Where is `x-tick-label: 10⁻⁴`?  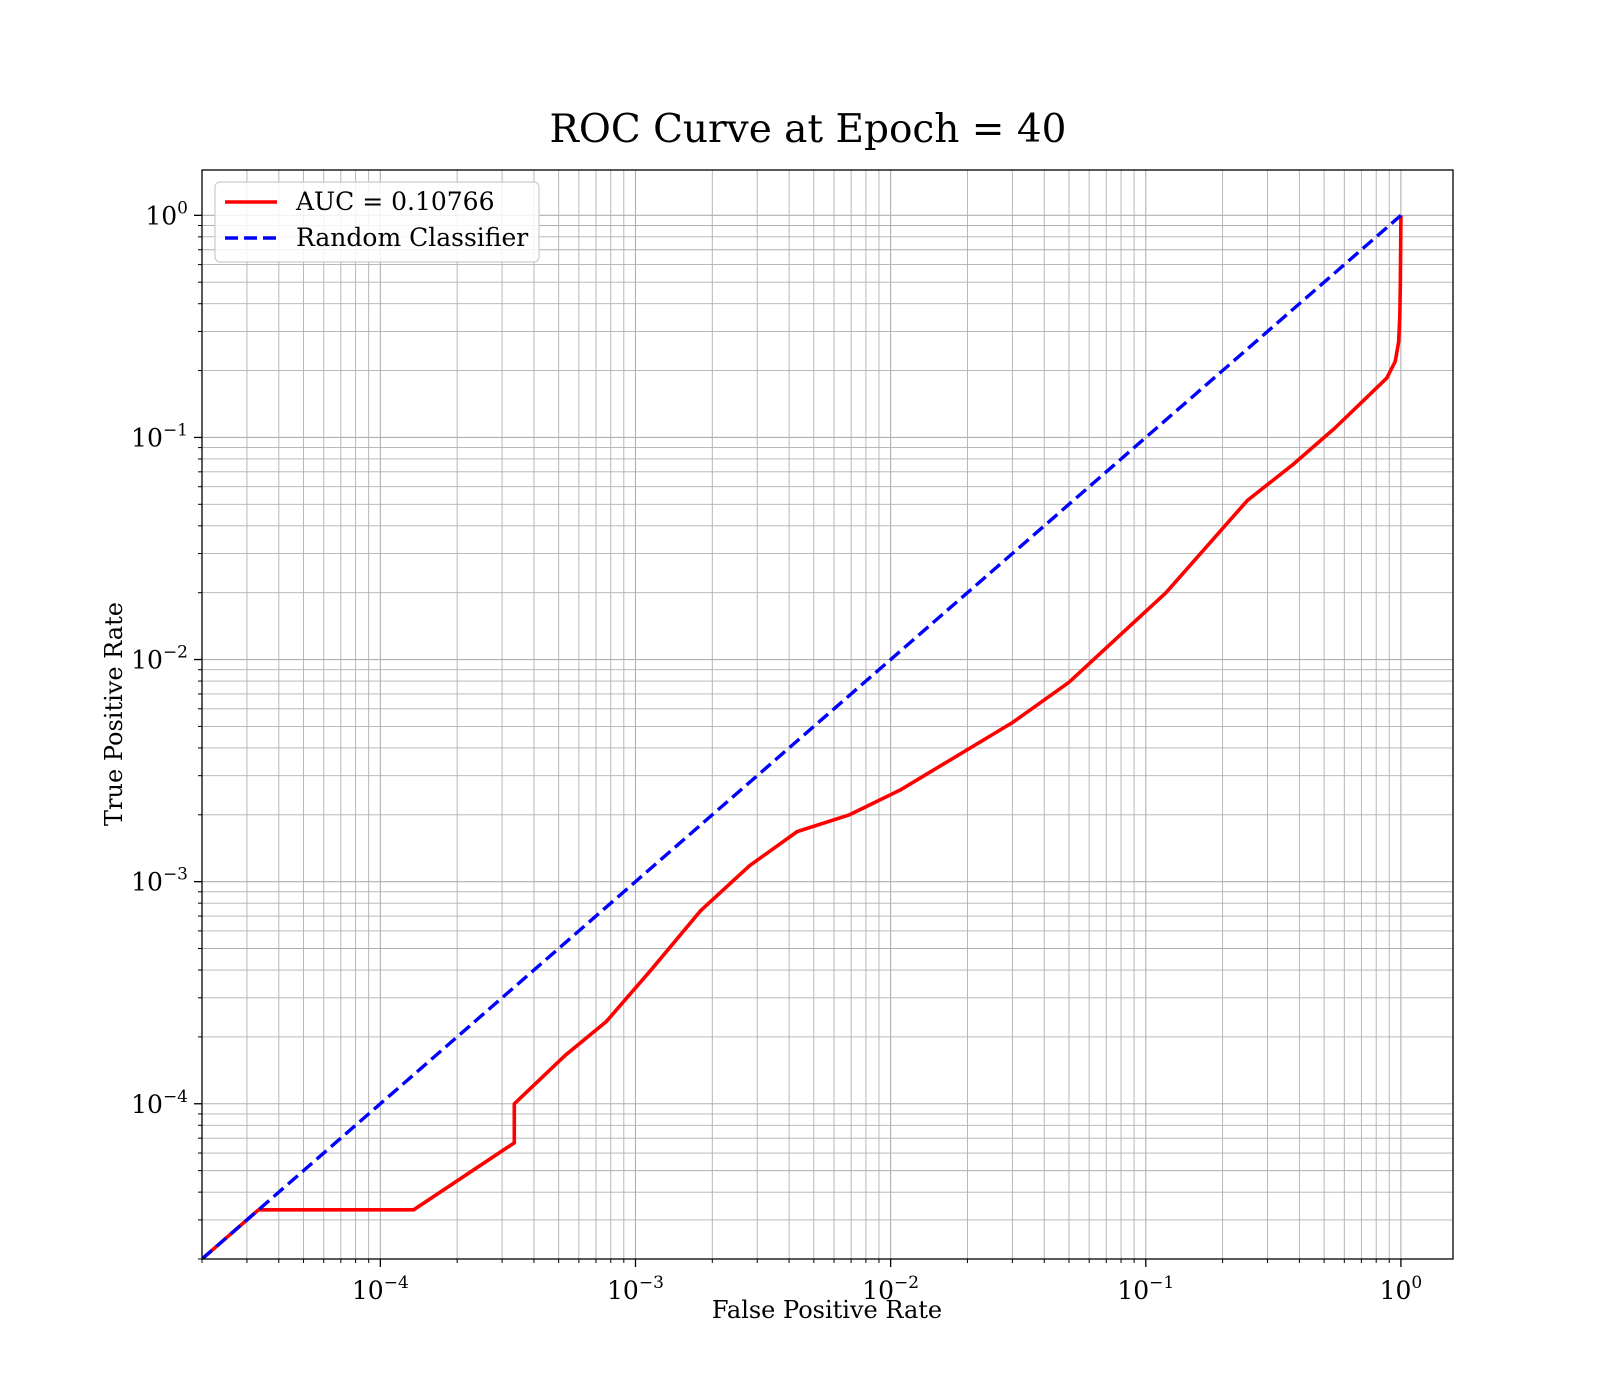
x-tick-label: 10⁻⁴ is located at coordinates (380, 1289).